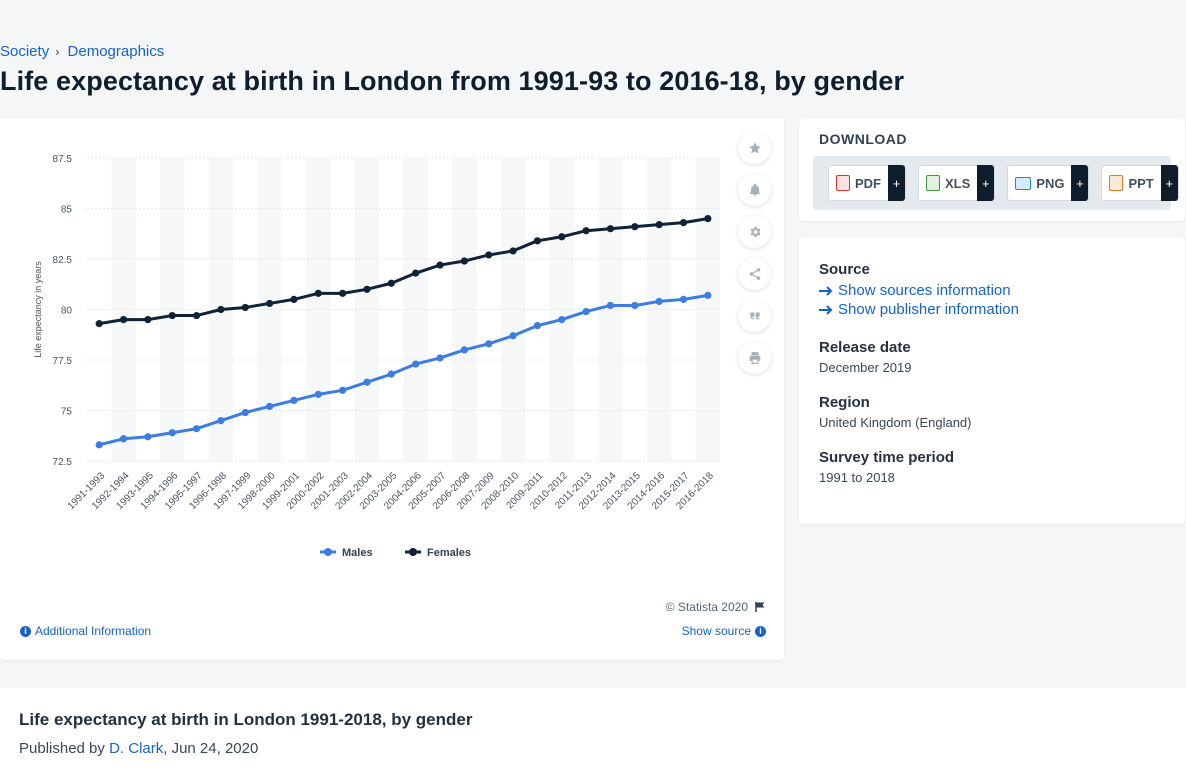 This screenshot has width=1186, height=768. Describe the element at coordinates (844, 269) in the screenshot. I see `source-heading: Source` at that location.